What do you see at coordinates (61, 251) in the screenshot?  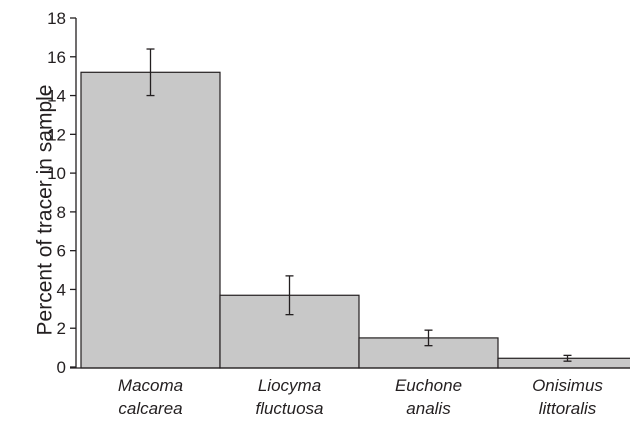 I see `y-tick-label: 6` at bounding box center [61, 251].